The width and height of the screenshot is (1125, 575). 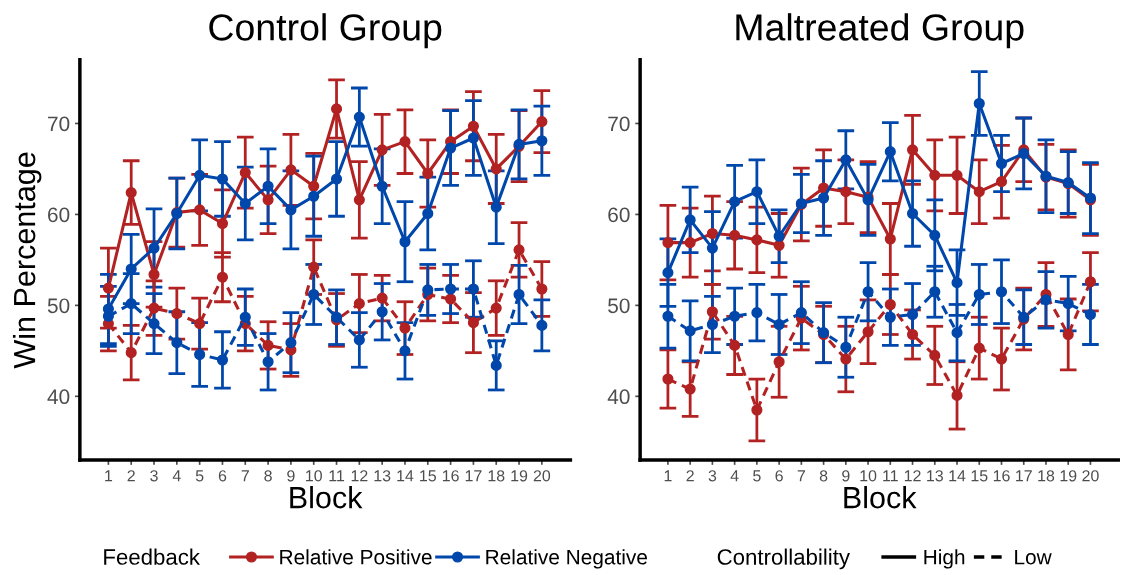 I want to click on chart-title: Maltreated Group, so click(x=880, y=31).